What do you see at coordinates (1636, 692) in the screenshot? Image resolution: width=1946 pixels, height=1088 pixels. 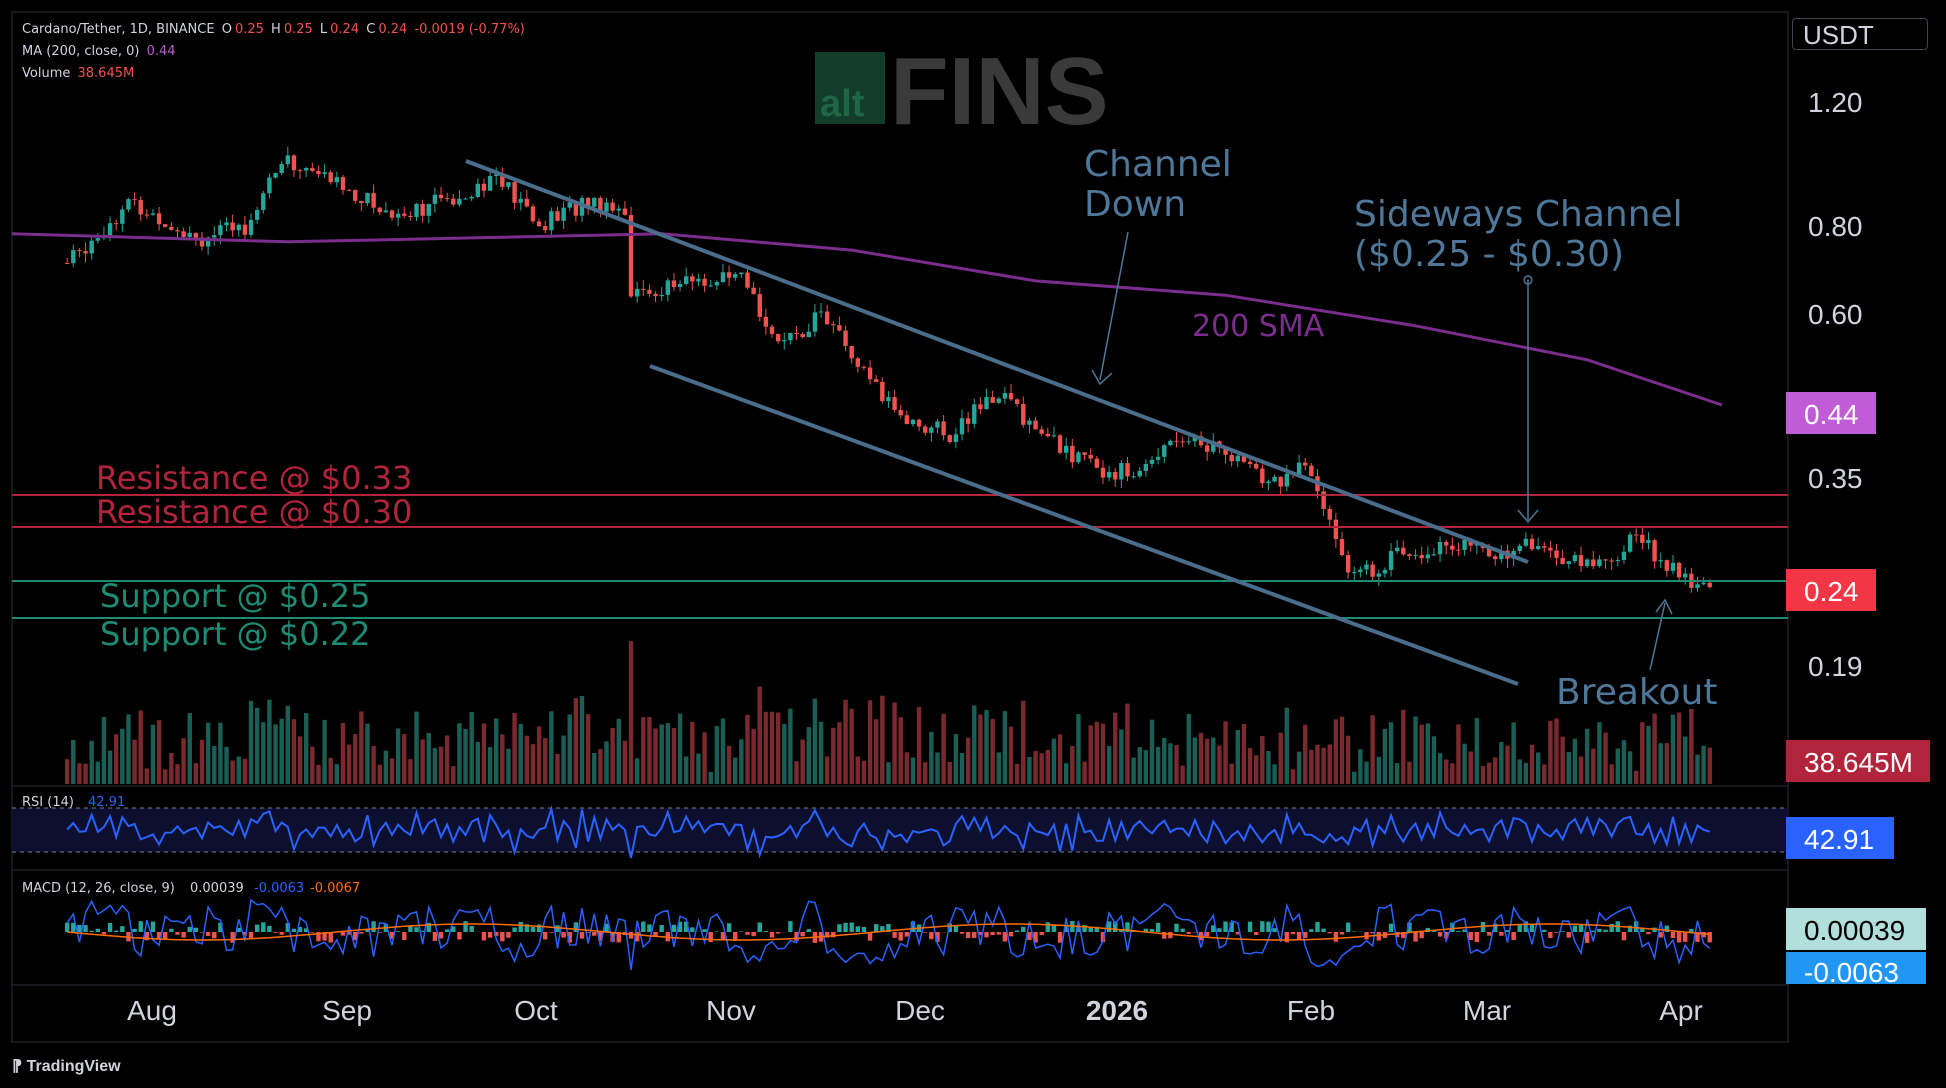 I see `breakout-label: Breakout` at bounding box center [1636, 692].